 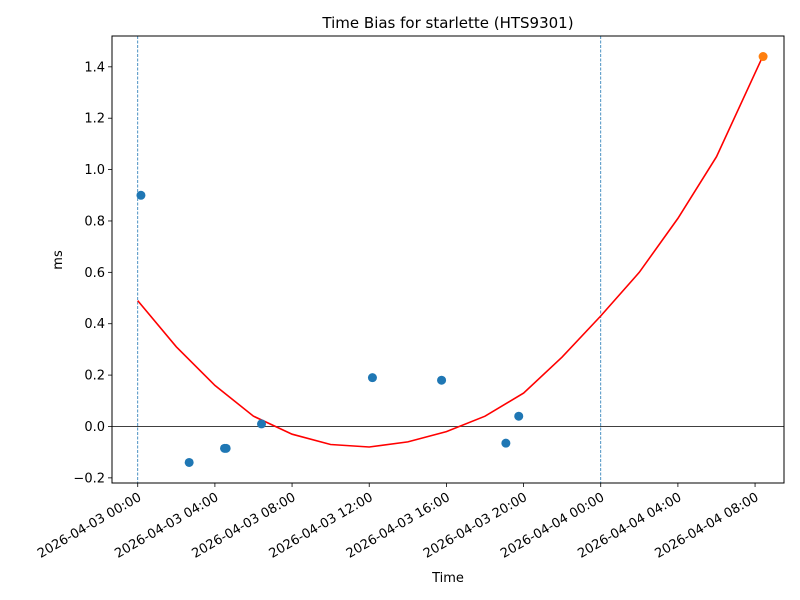 I want to click on y-axis-label: ms, so click(x=58, y=260).